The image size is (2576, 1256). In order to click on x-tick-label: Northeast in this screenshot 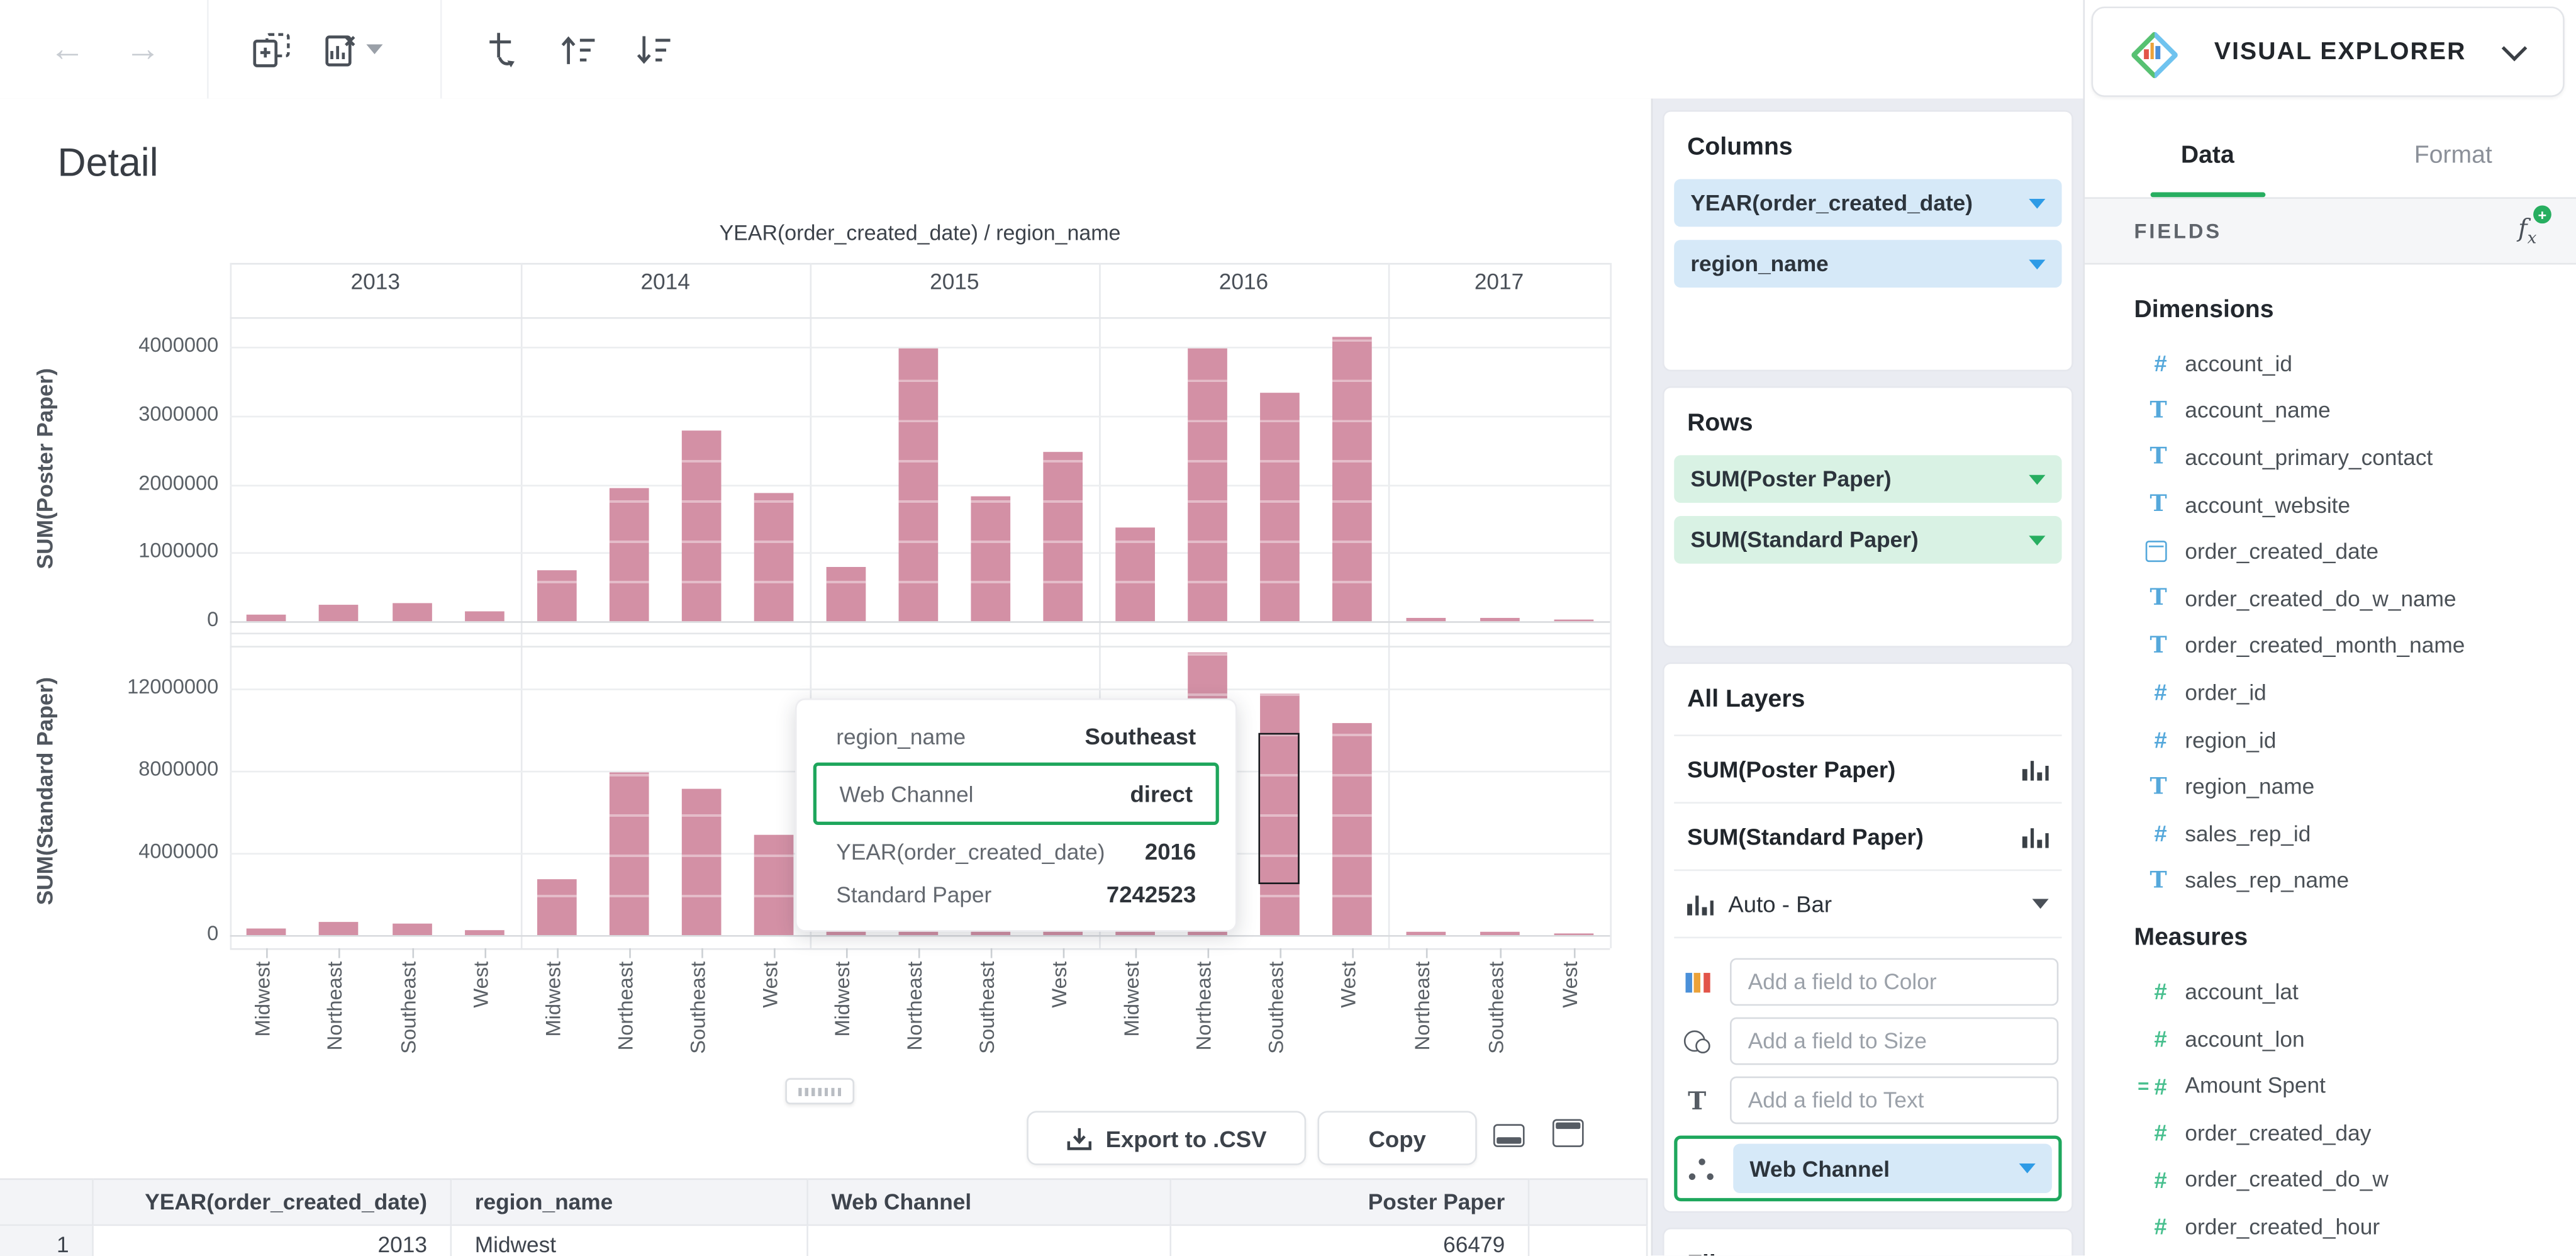, I will do `click(1422, 1006)`.